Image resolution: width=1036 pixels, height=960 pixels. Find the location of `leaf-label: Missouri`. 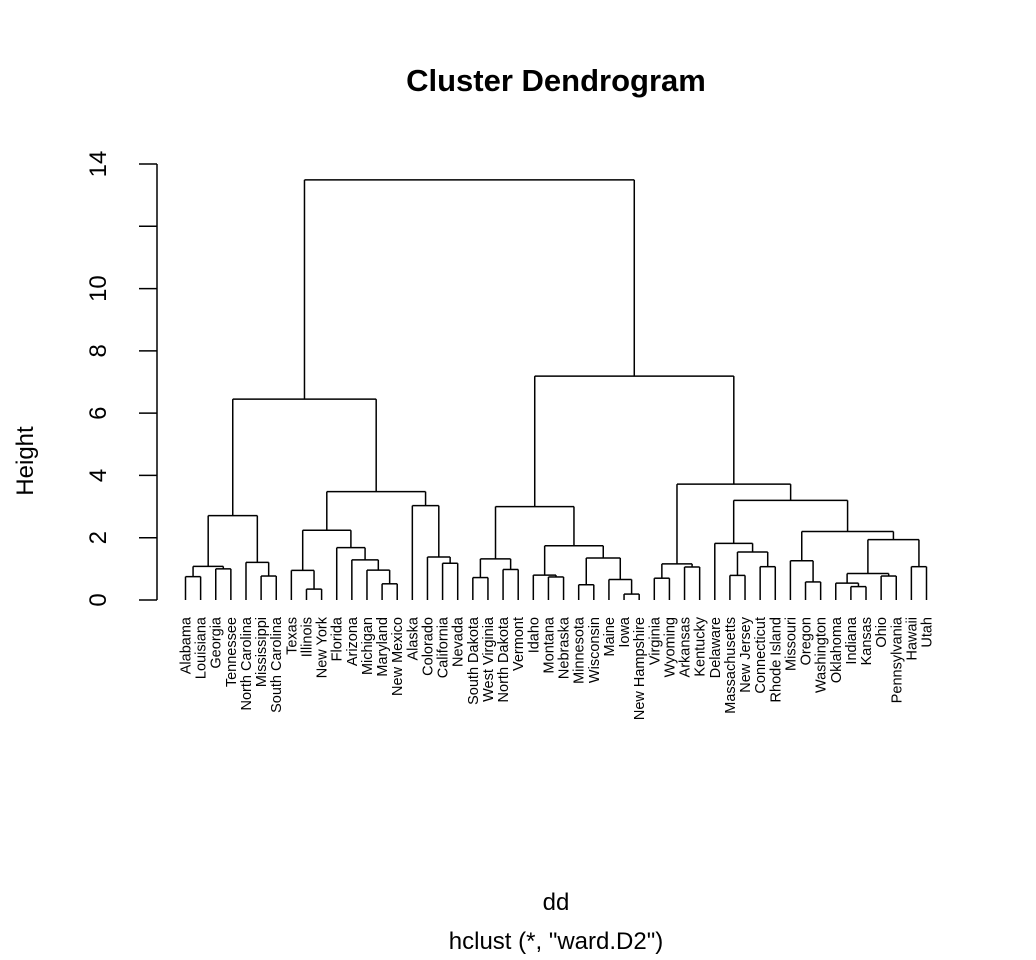

leaf-label: Missouri is located at coordinates (791, 644).